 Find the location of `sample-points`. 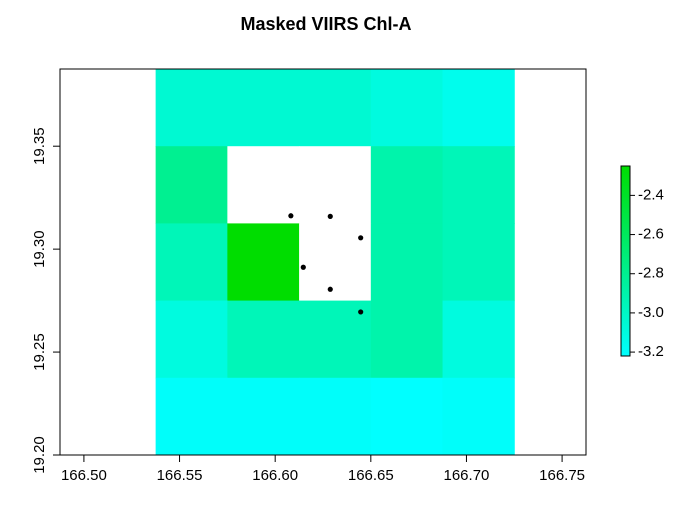

sample-points is located at coordinates (326, 264).